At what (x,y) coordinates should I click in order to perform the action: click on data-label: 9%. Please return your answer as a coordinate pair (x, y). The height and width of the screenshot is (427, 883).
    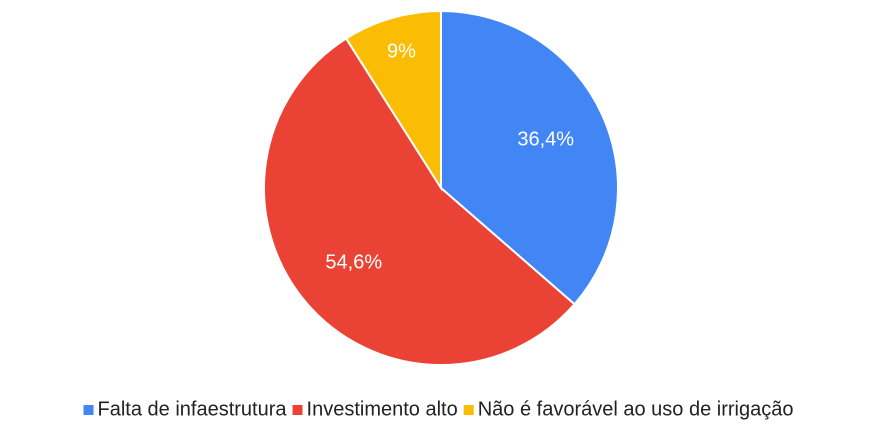
    Looking at the image, I should click on (401, 51).